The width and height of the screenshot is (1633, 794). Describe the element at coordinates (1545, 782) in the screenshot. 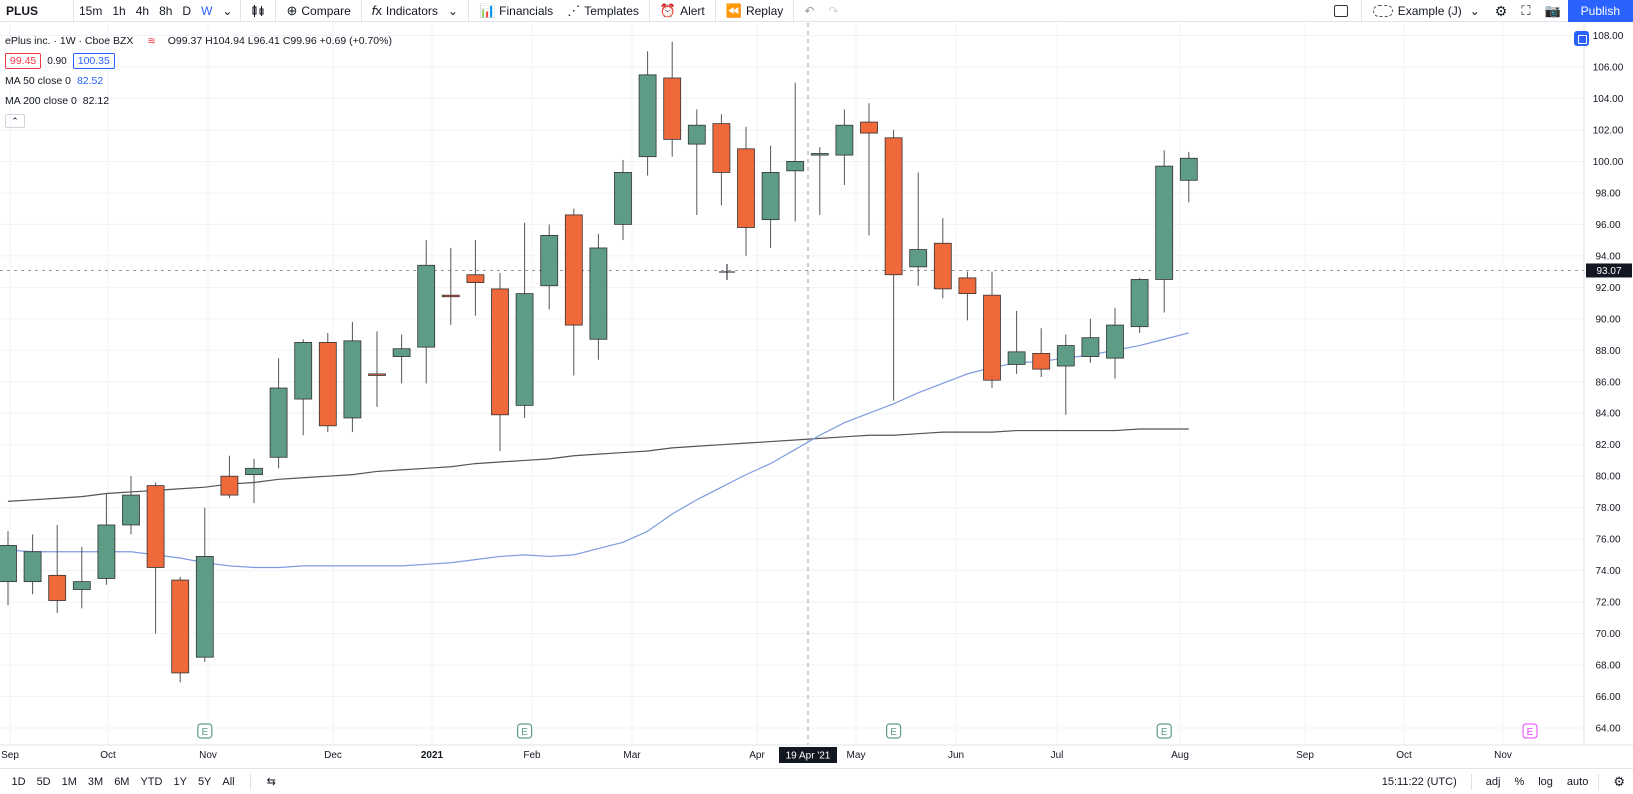

I see `log-toggle: log` at that location.